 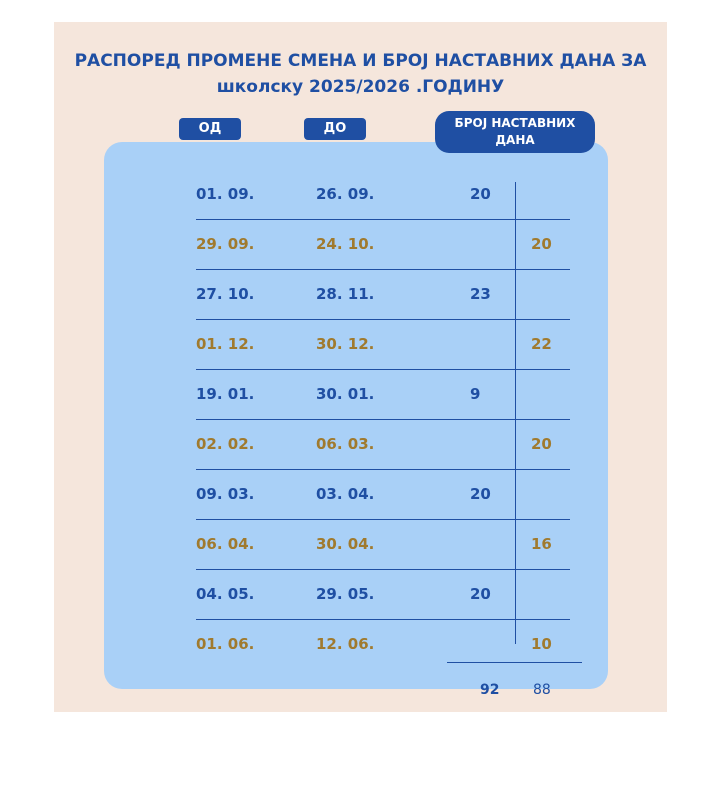 I want to click on total-line, so click(x=514, y=662).